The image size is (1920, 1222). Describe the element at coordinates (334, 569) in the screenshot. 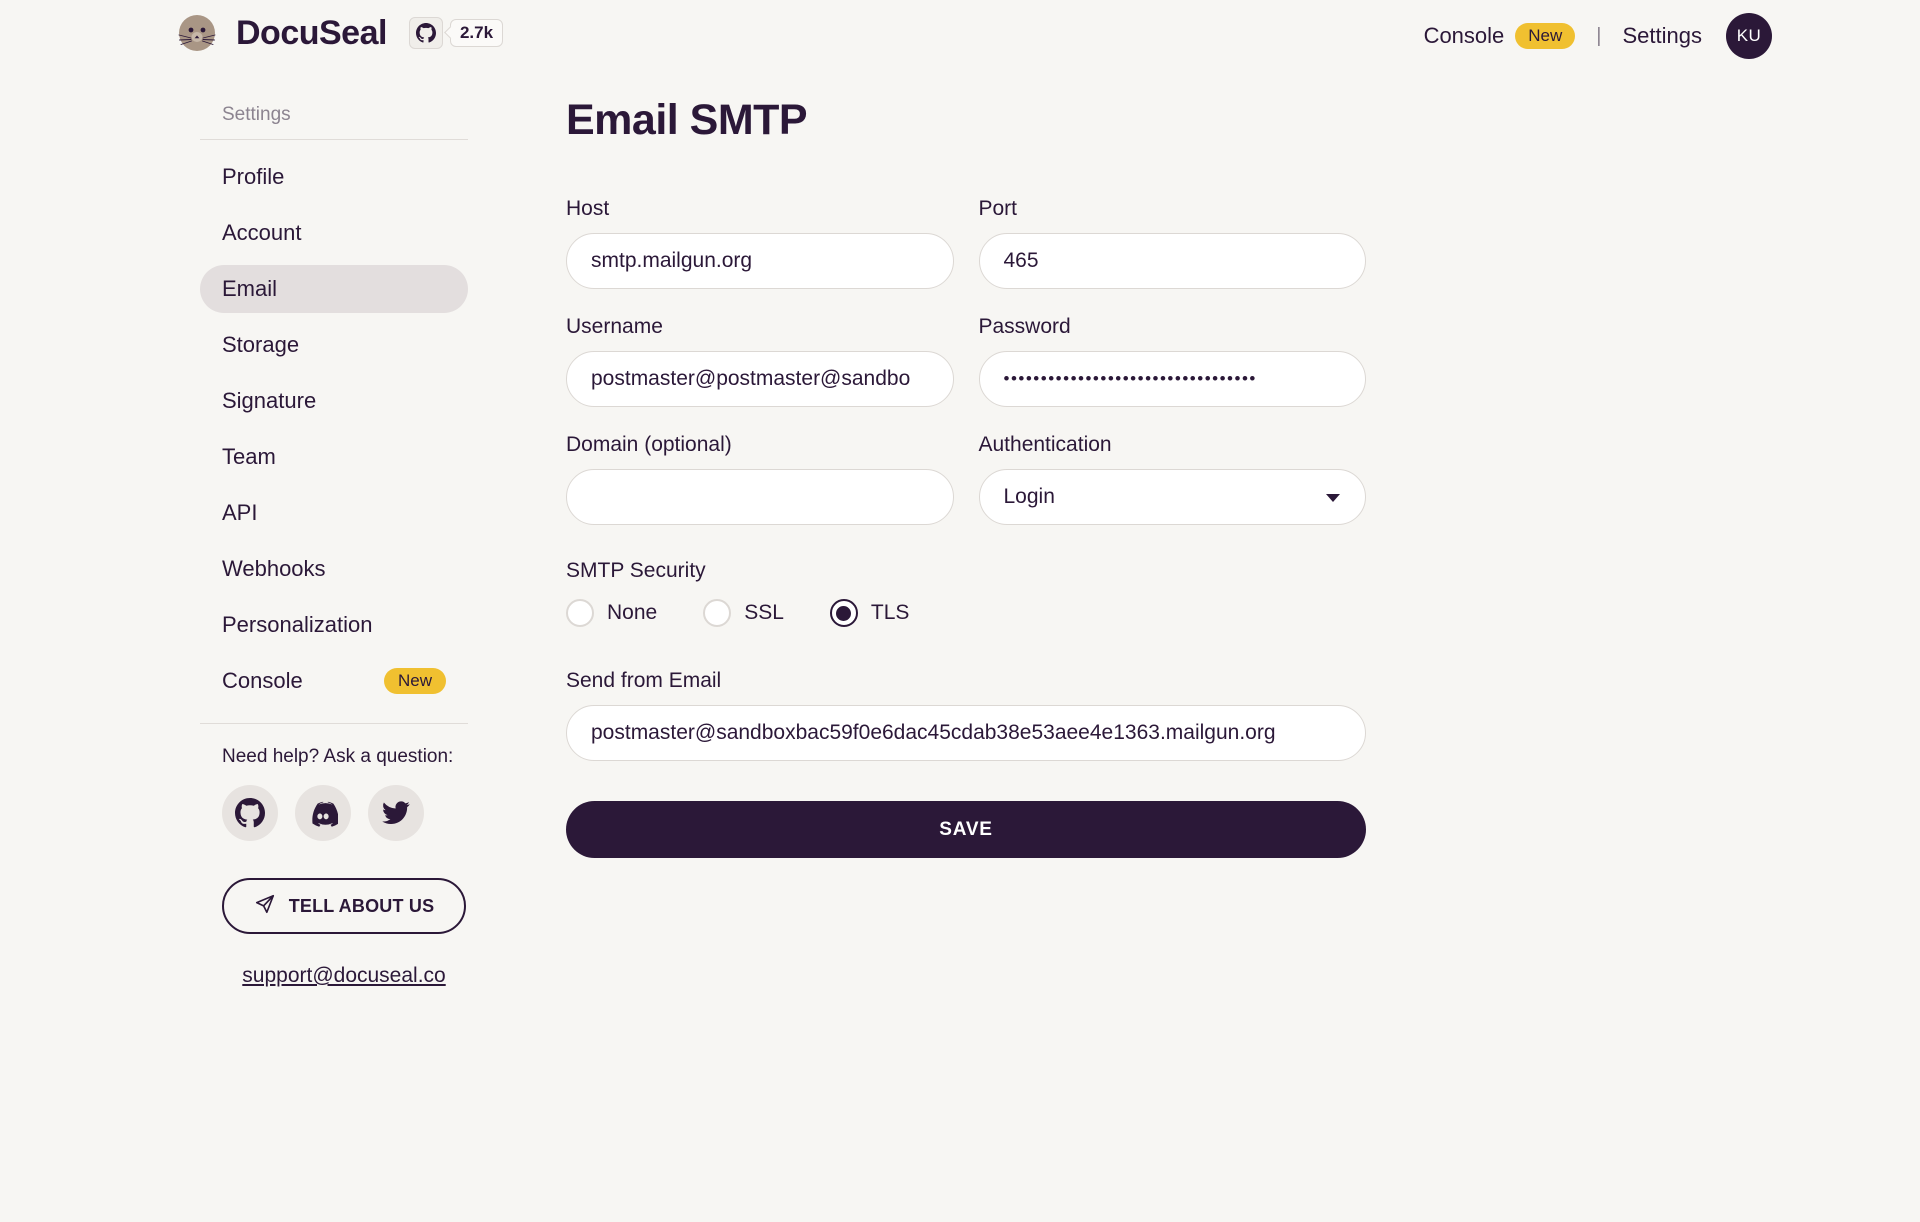

I see `sidebar-item-webhooks: Webhooks` at that location.